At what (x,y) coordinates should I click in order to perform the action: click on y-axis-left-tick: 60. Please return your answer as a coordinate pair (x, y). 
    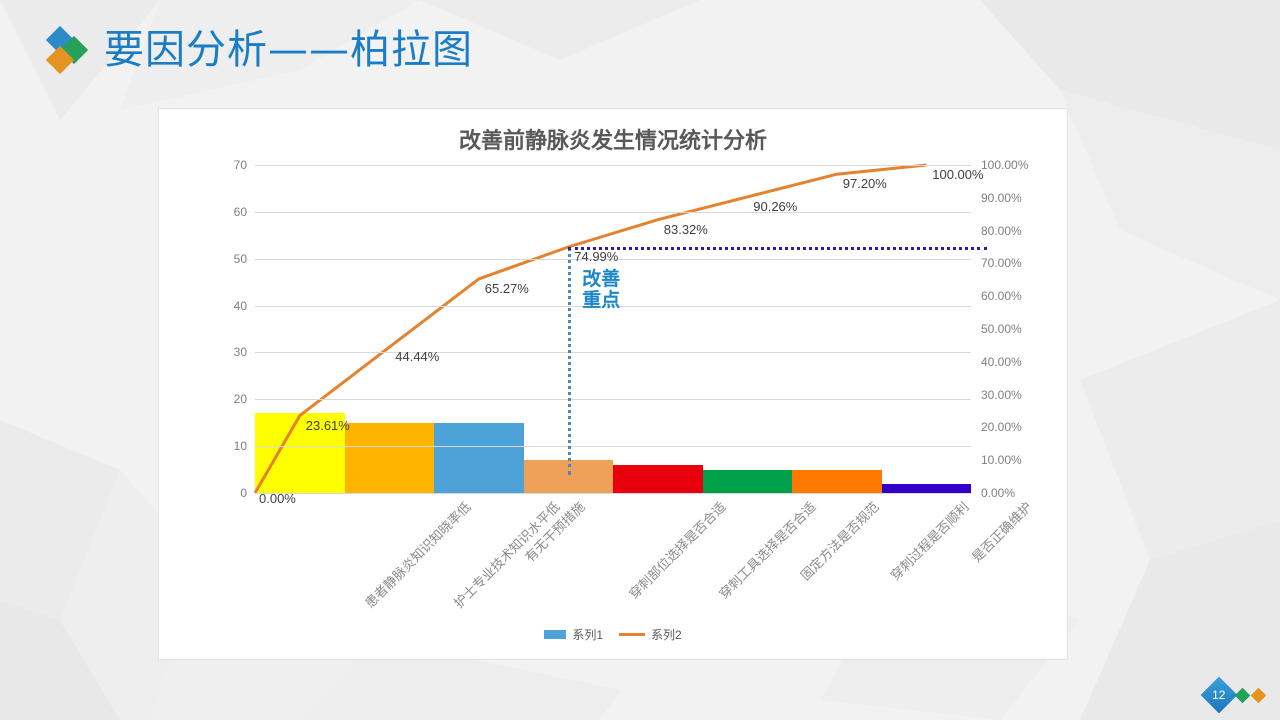
    Looking at the image, I should click on (240, 211).